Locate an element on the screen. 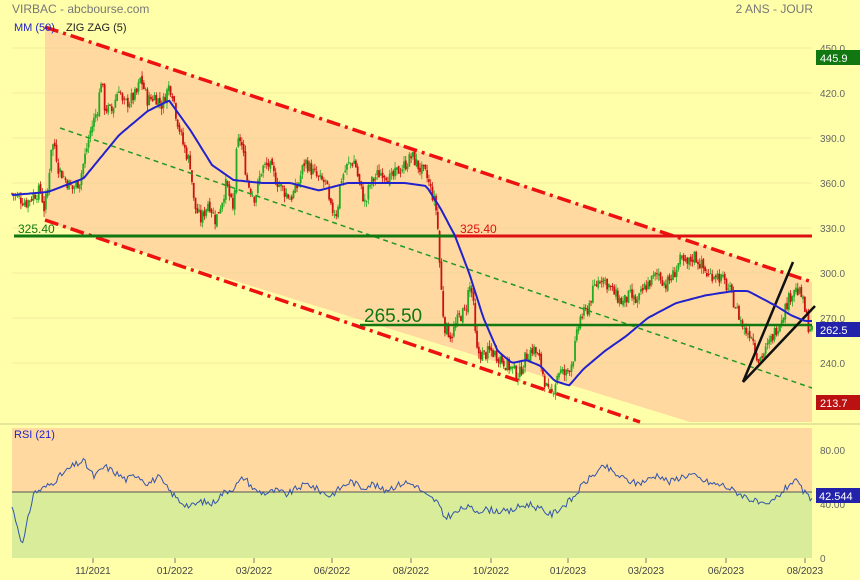 This screenshot has height=580, width=860. low-marker-value: 213.7 is located at coordinates (834, 404).